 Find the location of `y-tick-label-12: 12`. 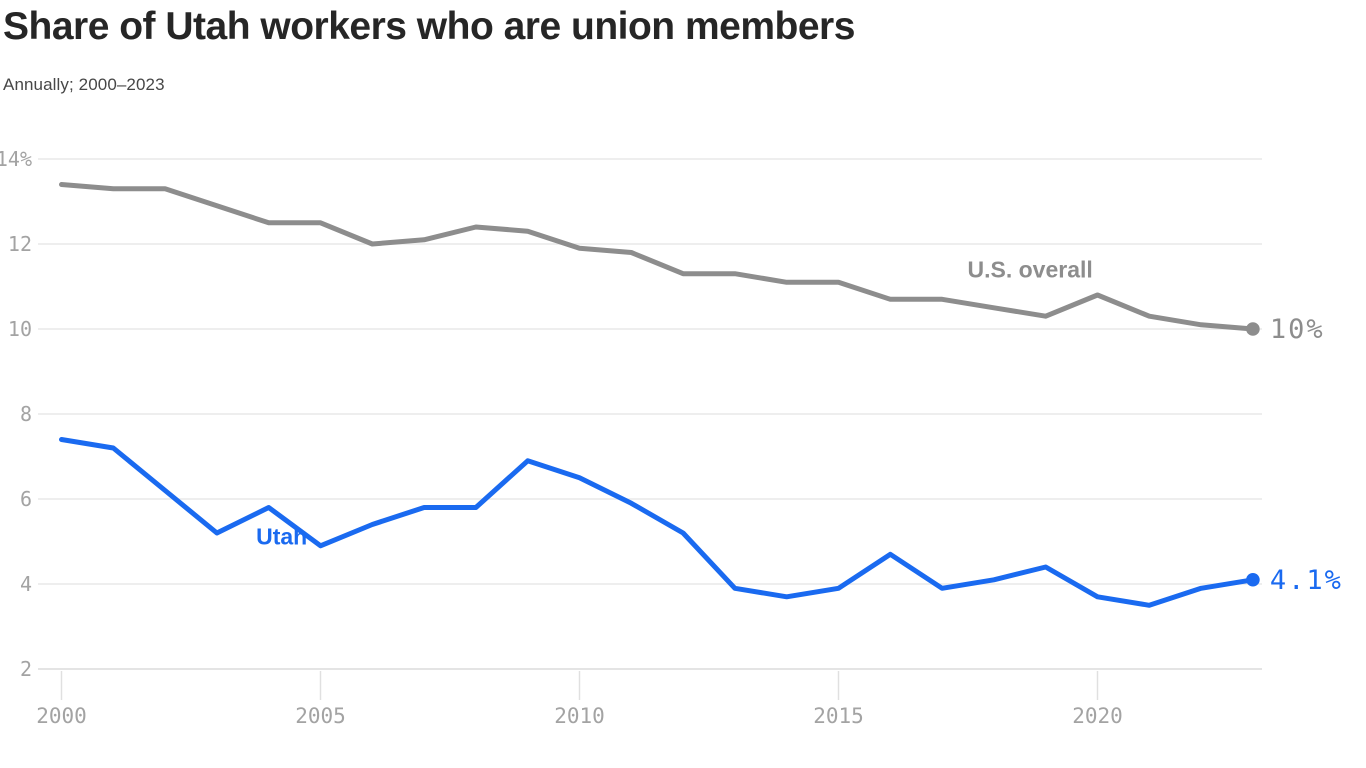

y-tick-label-12: 12 is located at coordinates (20, 244).